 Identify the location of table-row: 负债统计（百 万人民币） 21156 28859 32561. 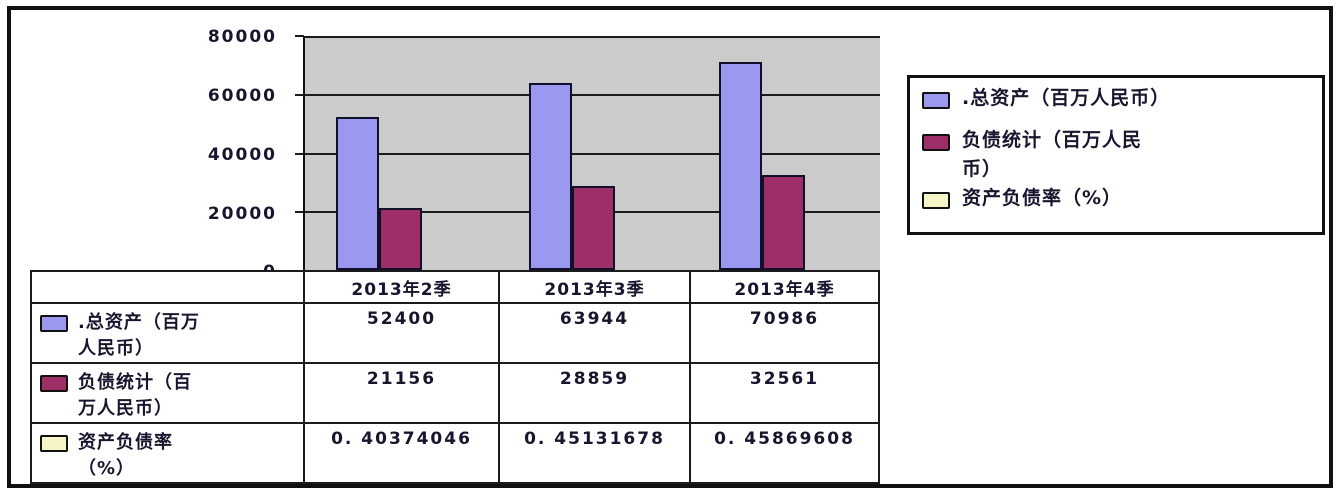
(455, 393).